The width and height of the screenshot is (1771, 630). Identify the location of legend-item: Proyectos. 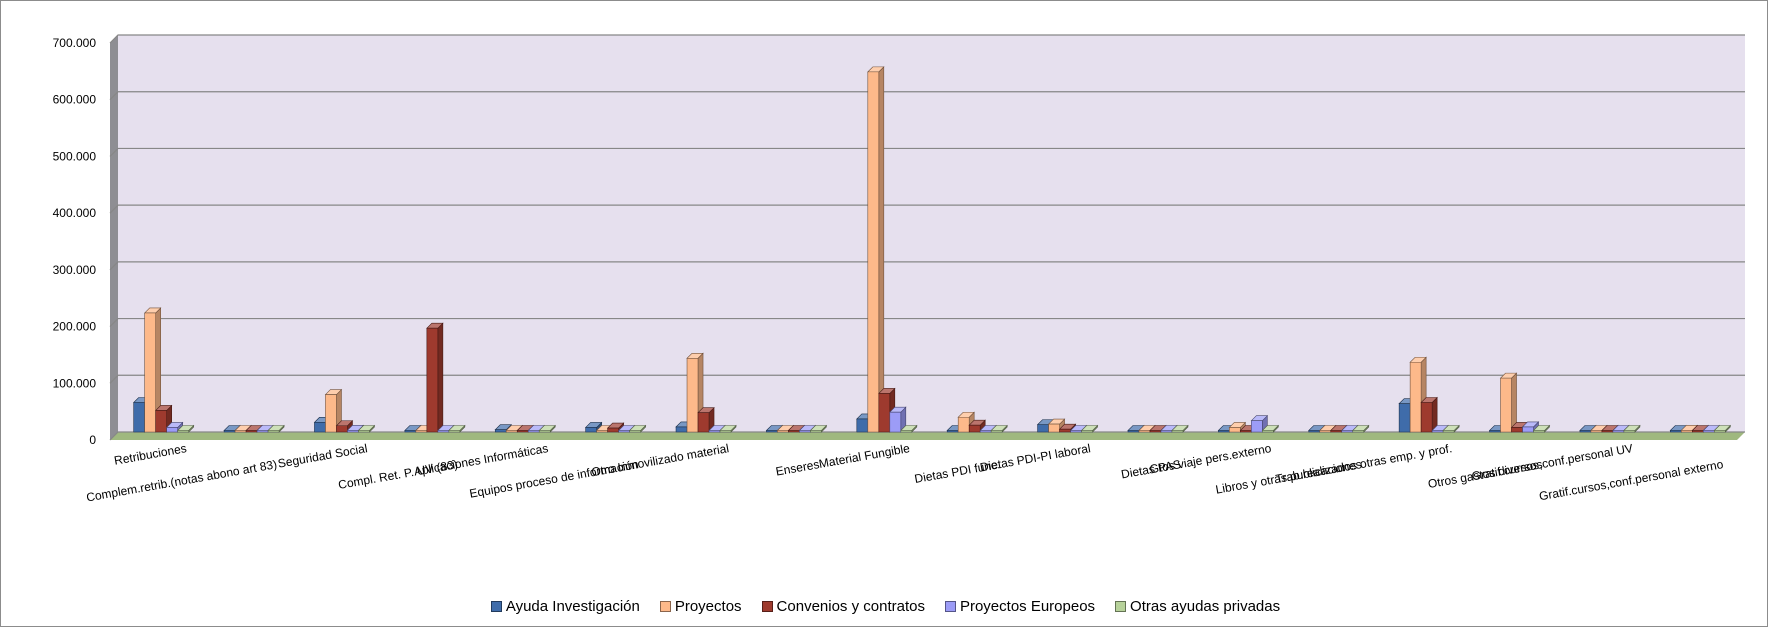
(700, 606).